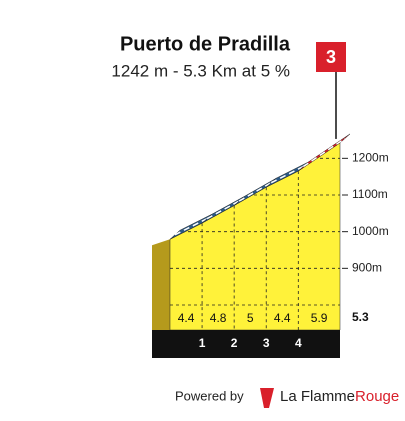  I want to click on flag, so click(331, 57).